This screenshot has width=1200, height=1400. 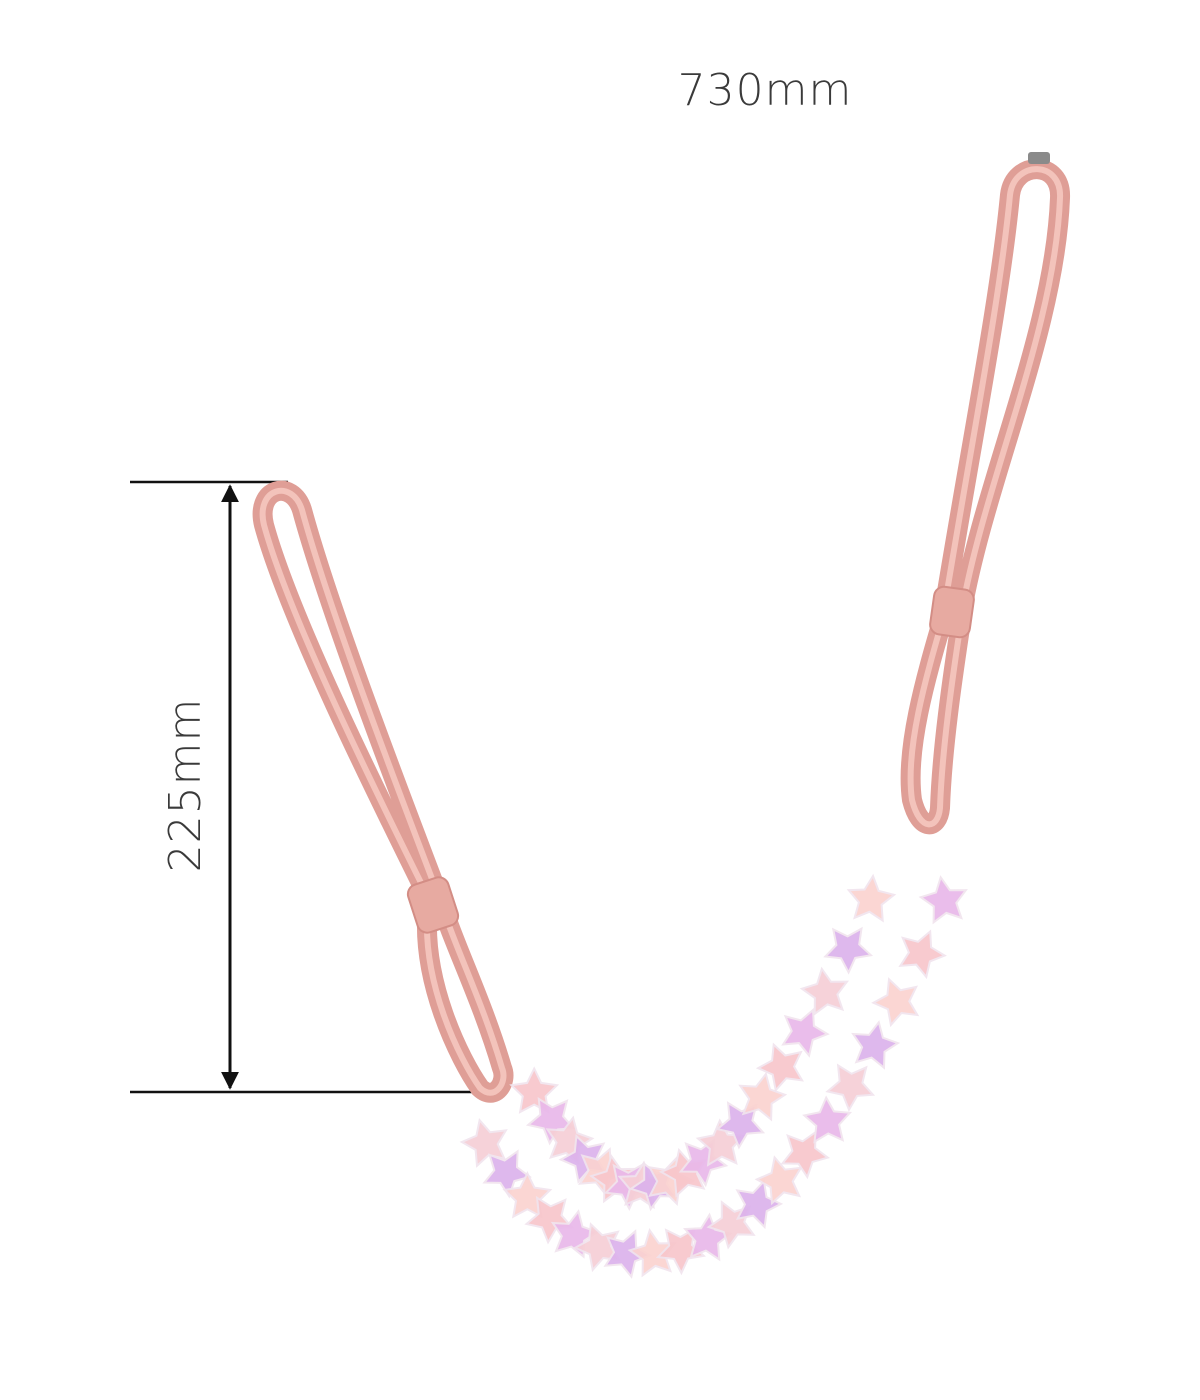 What do you see at coordinates (765, 90) in the screenshot?
I see `width-label: 730mm` at bounding box center [765, 90].